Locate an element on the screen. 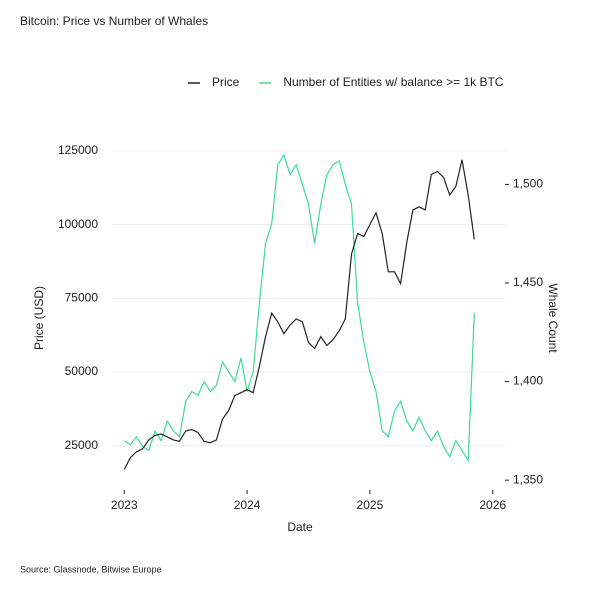  x-tick-label: 2026 is located at coordinates (492, 505).